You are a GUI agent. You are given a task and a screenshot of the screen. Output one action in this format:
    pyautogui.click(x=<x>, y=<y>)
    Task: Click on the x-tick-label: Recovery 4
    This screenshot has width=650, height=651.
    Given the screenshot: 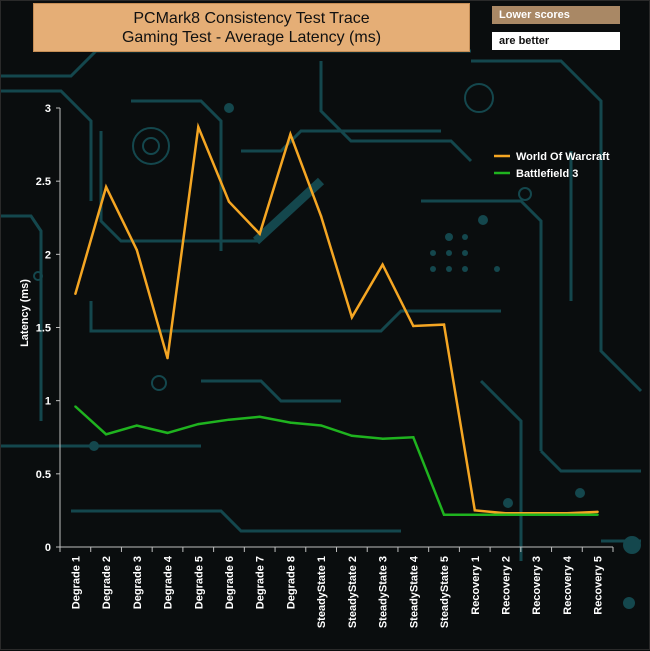 What is the action you would take?
    pyautogui.click(x=568, y=585)
    